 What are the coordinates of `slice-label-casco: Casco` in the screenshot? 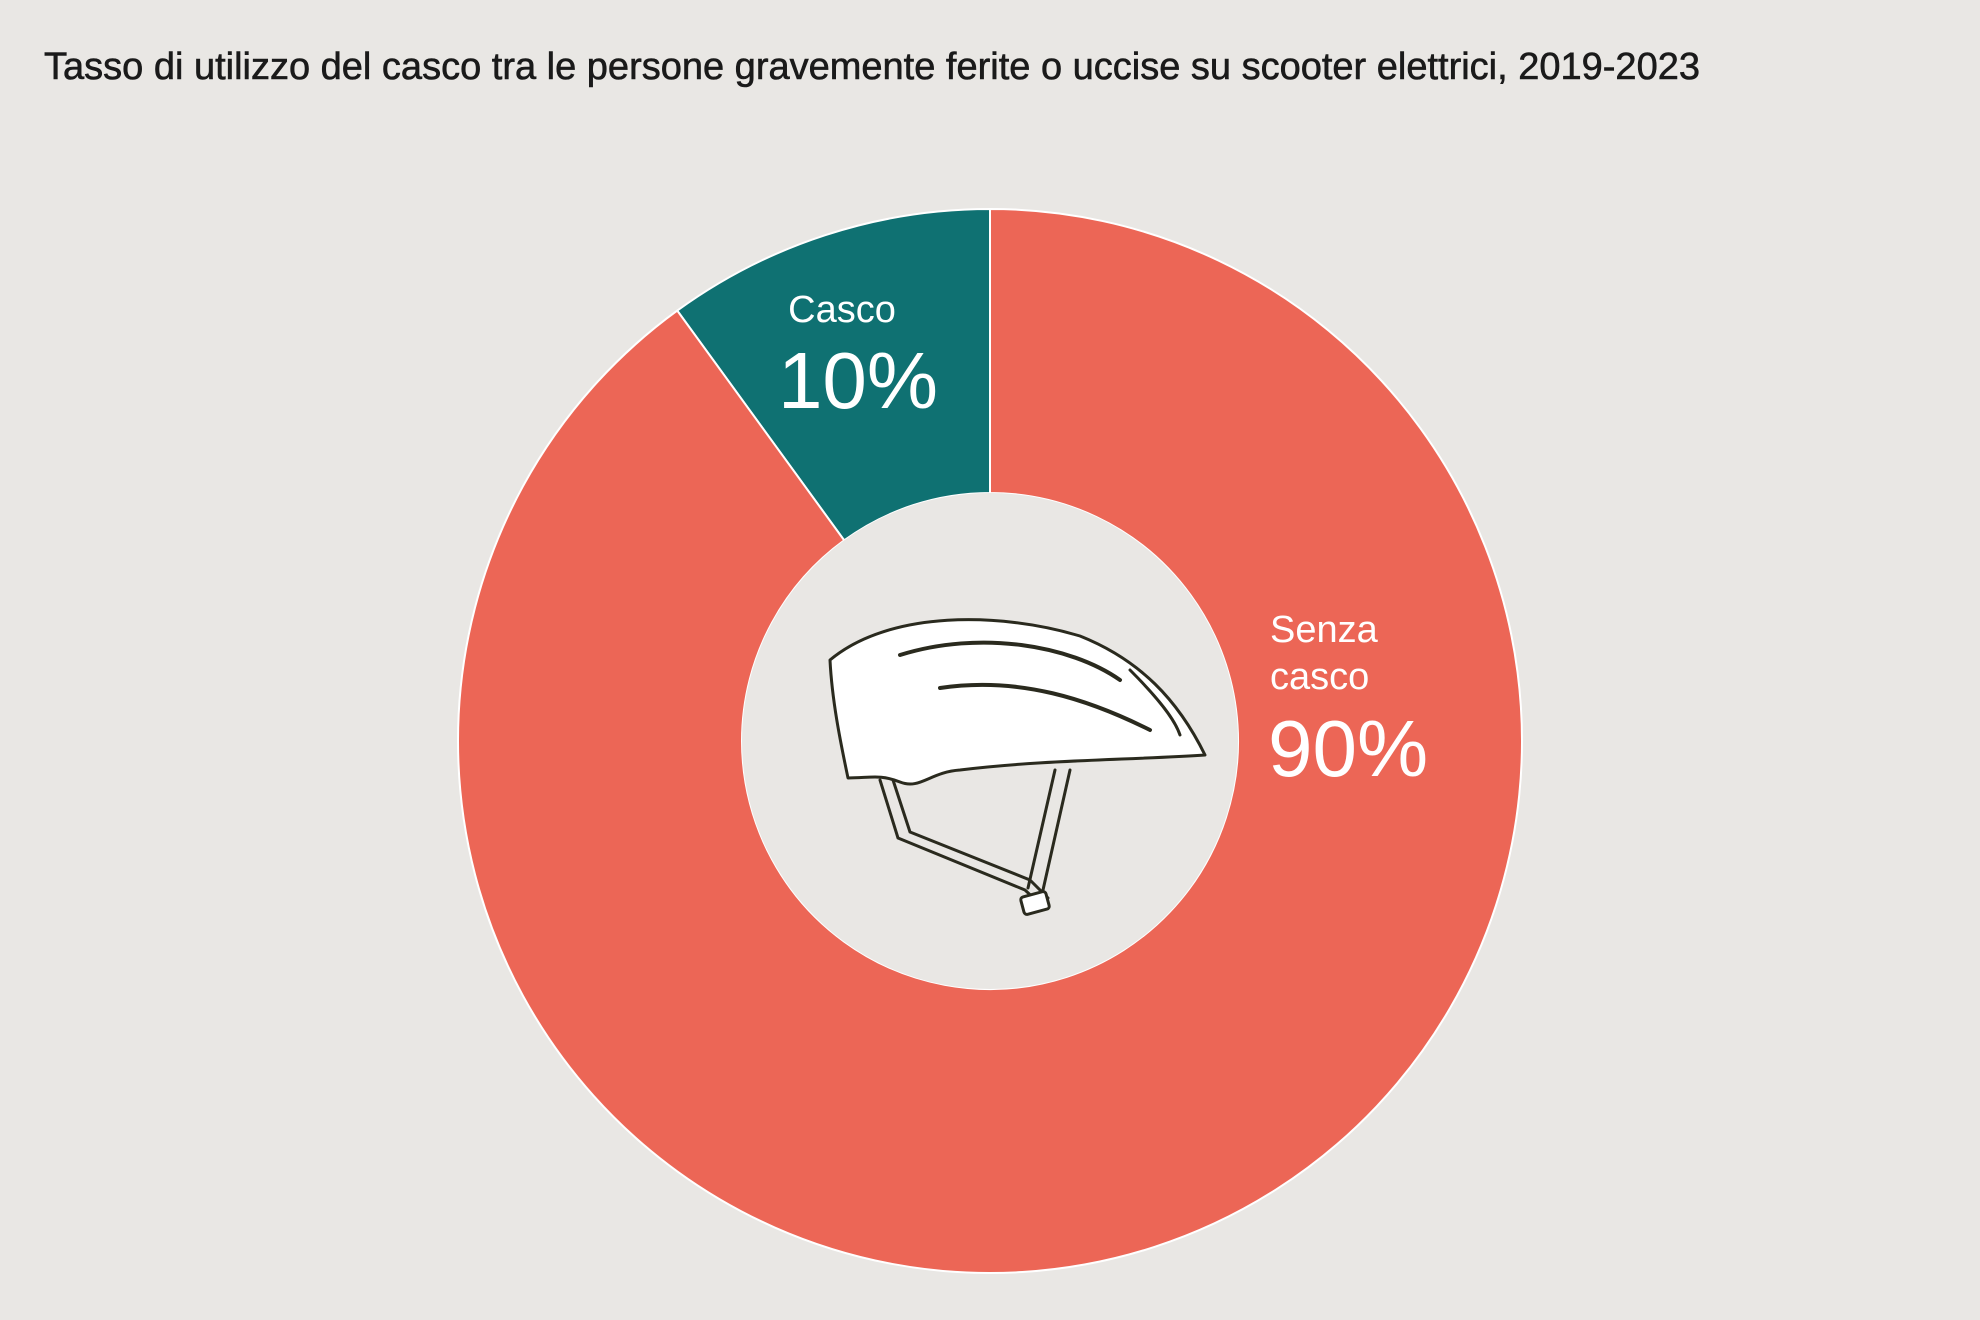 It's located at (842, 310).